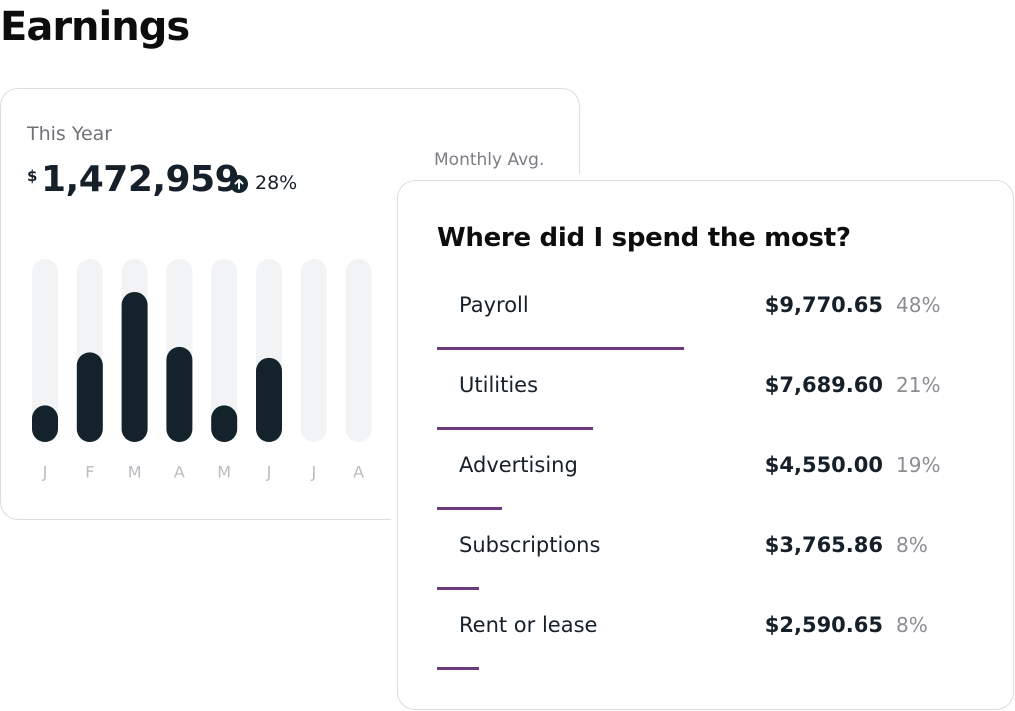 The width and height of the screenshot is (1015, 711). What do you see at coordinates (276, 183) in the screenshot?
I see `change-percent: 28%` at bounding box center [276, 183].